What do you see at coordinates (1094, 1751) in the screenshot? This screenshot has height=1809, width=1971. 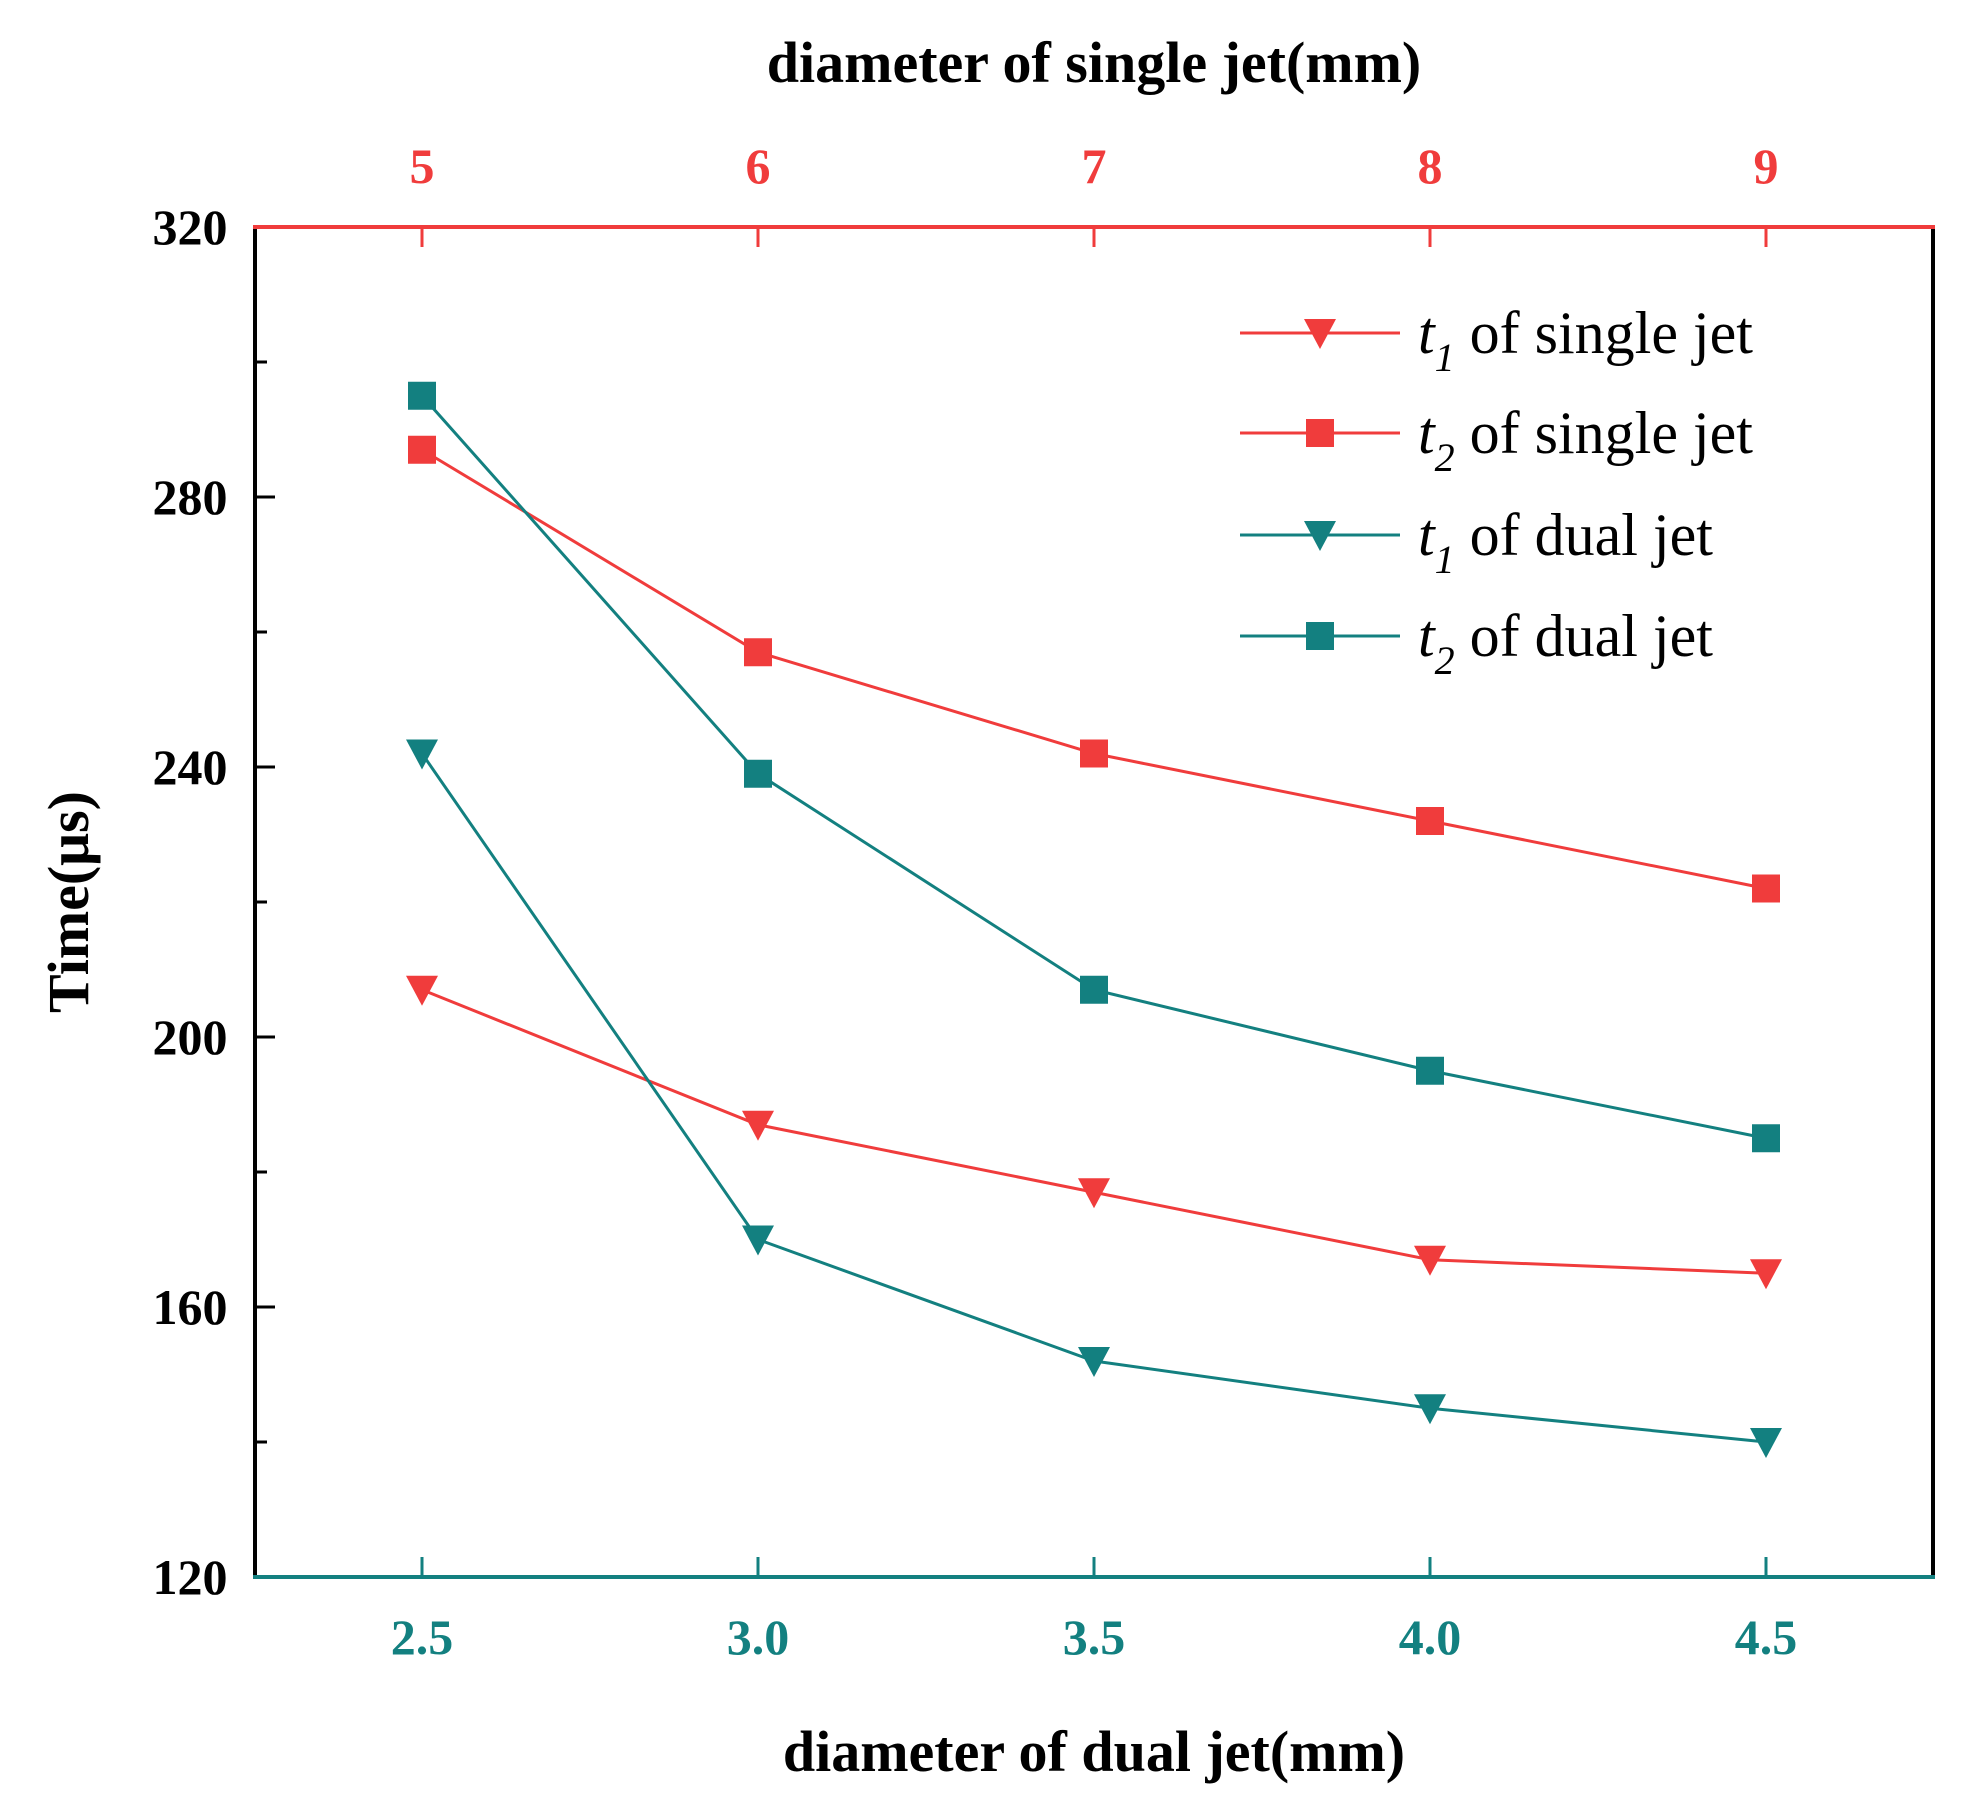 I see `bottom-axis-title: diameter of dual jet(mm)` at bounding box center [1094, 1751].